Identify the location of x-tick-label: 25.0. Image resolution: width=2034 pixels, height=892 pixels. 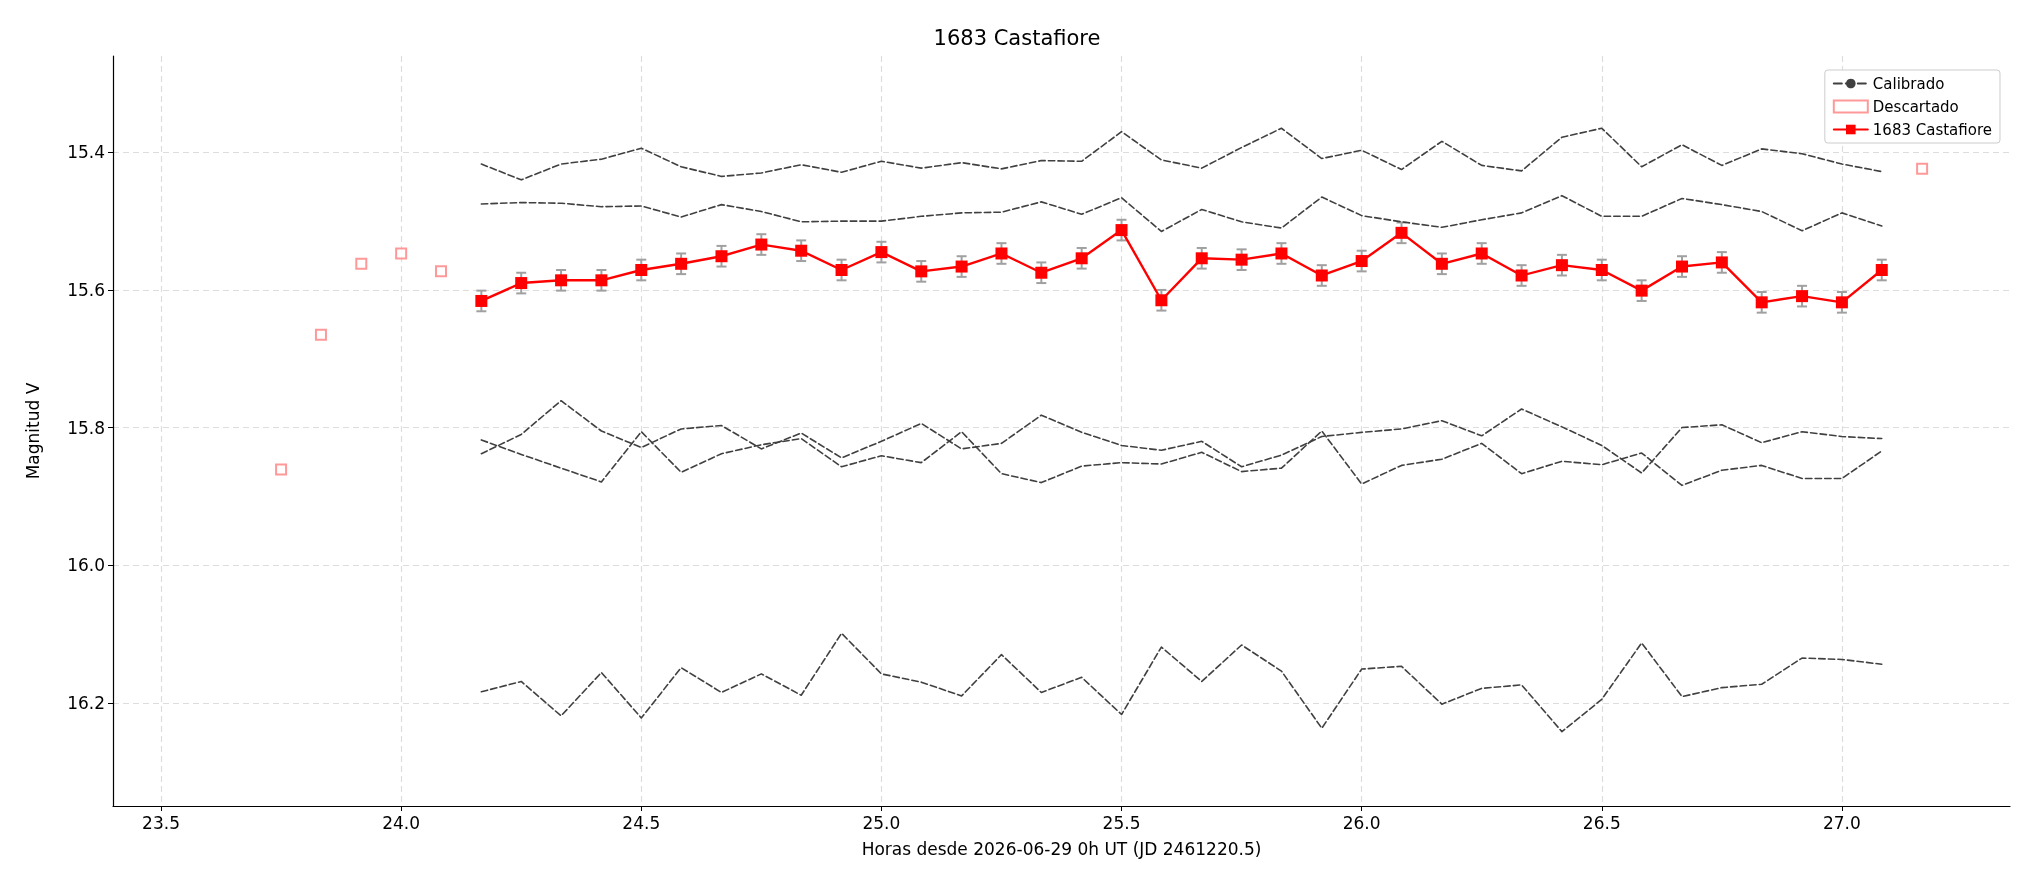
(881, 822).